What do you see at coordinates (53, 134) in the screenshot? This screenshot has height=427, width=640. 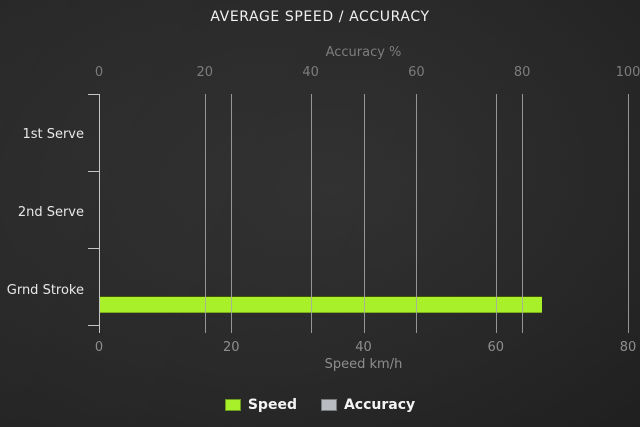 I see `category-label-1st-serve: 1st Serve` at bounding box center [53, 134].